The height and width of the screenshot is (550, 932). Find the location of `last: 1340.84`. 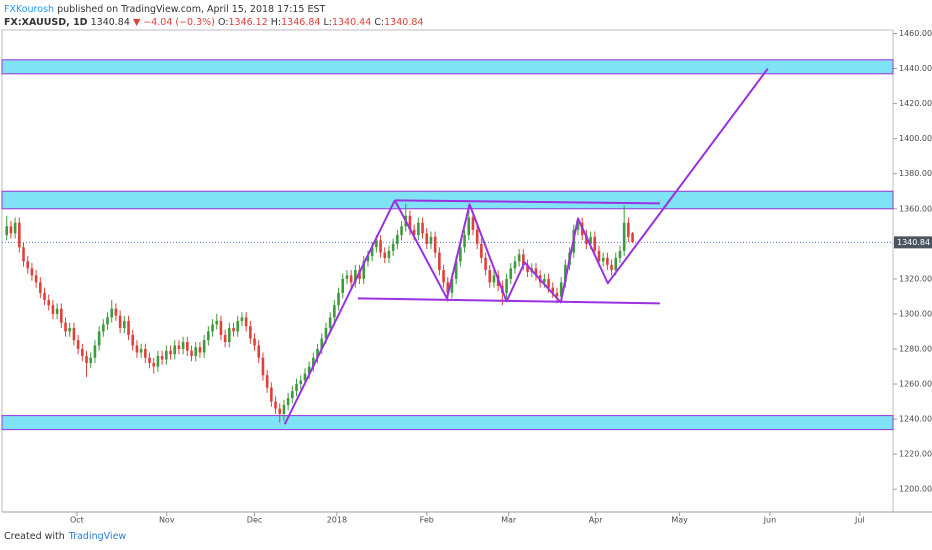

last: 1340.84 is located at coordinates (110, 22).